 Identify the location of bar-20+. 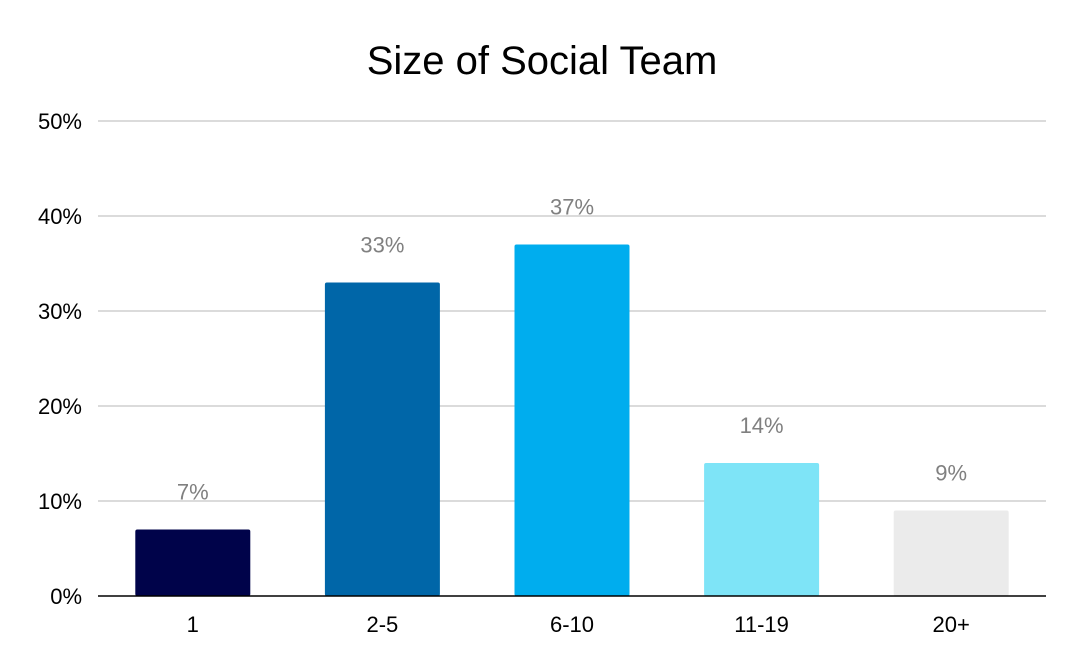
(951, 553).